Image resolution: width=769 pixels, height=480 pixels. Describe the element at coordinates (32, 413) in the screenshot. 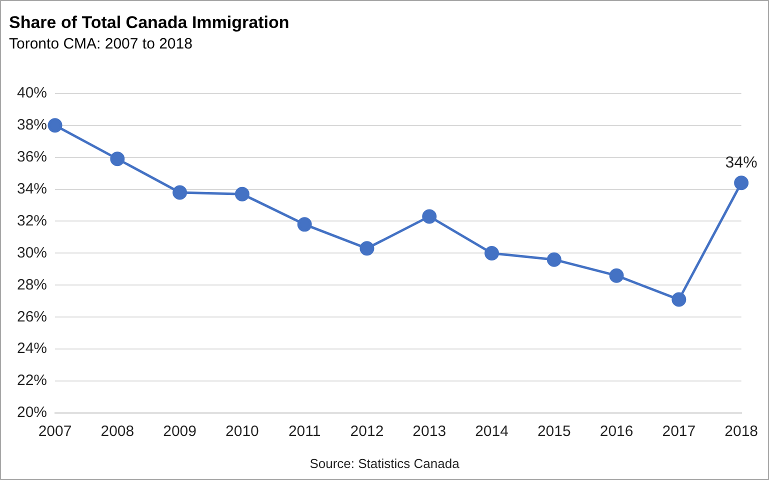

I see `y-tick-label: 20%` at that location.